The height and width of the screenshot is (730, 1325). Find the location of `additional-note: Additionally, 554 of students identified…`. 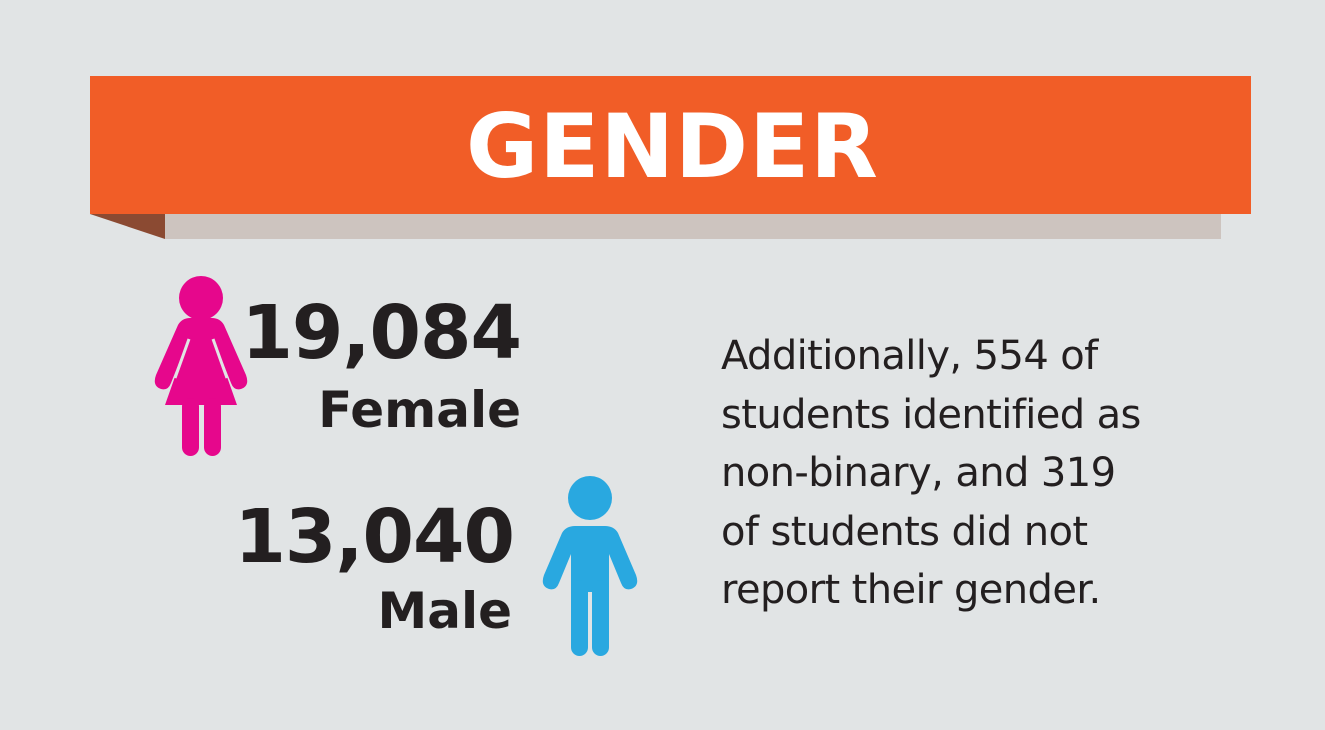

additional-note: Additionally, 554 of students identified… is located at coordinates (931, 473).